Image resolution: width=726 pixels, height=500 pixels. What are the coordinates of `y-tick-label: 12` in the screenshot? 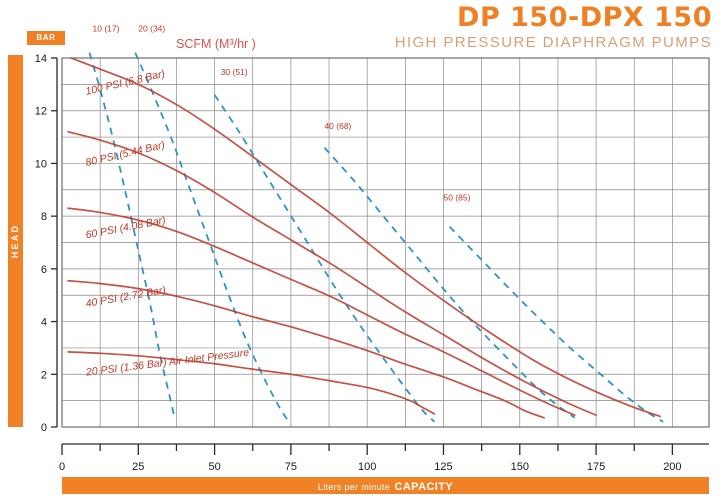 It's located at (41, 112).